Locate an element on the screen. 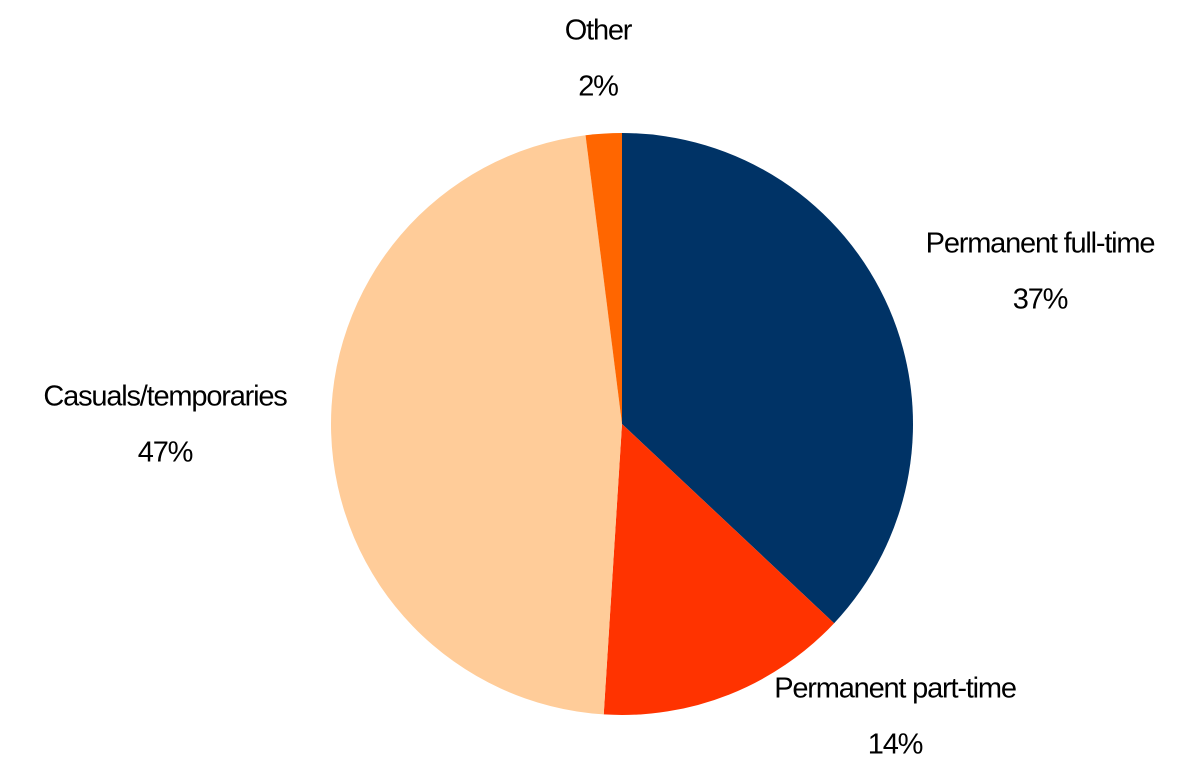  slice-value-label: 14% is located at coordinates (895, 745).